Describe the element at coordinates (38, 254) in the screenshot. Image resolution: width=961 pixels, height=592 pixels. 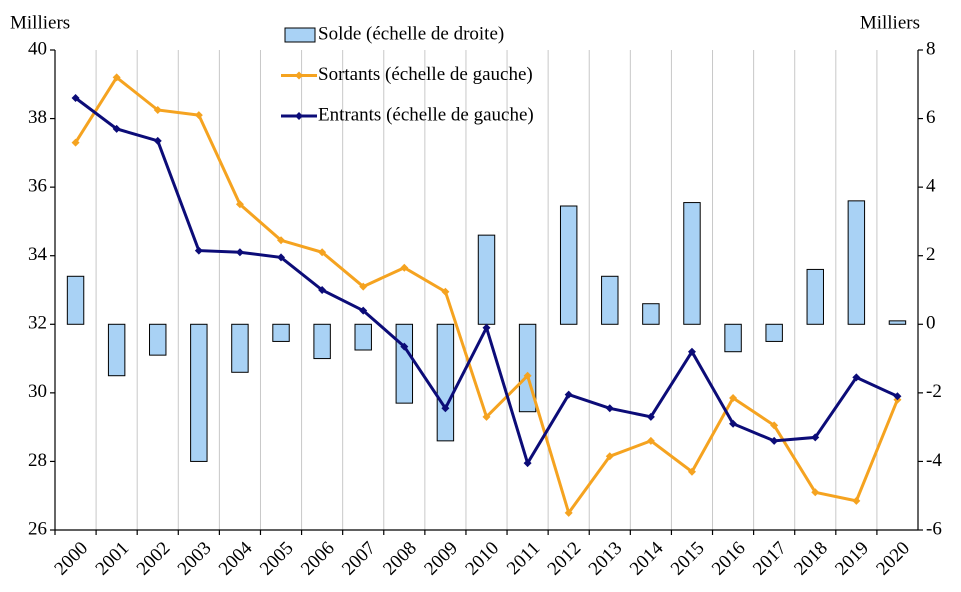
I see `y-tick-label: 34` at that location.